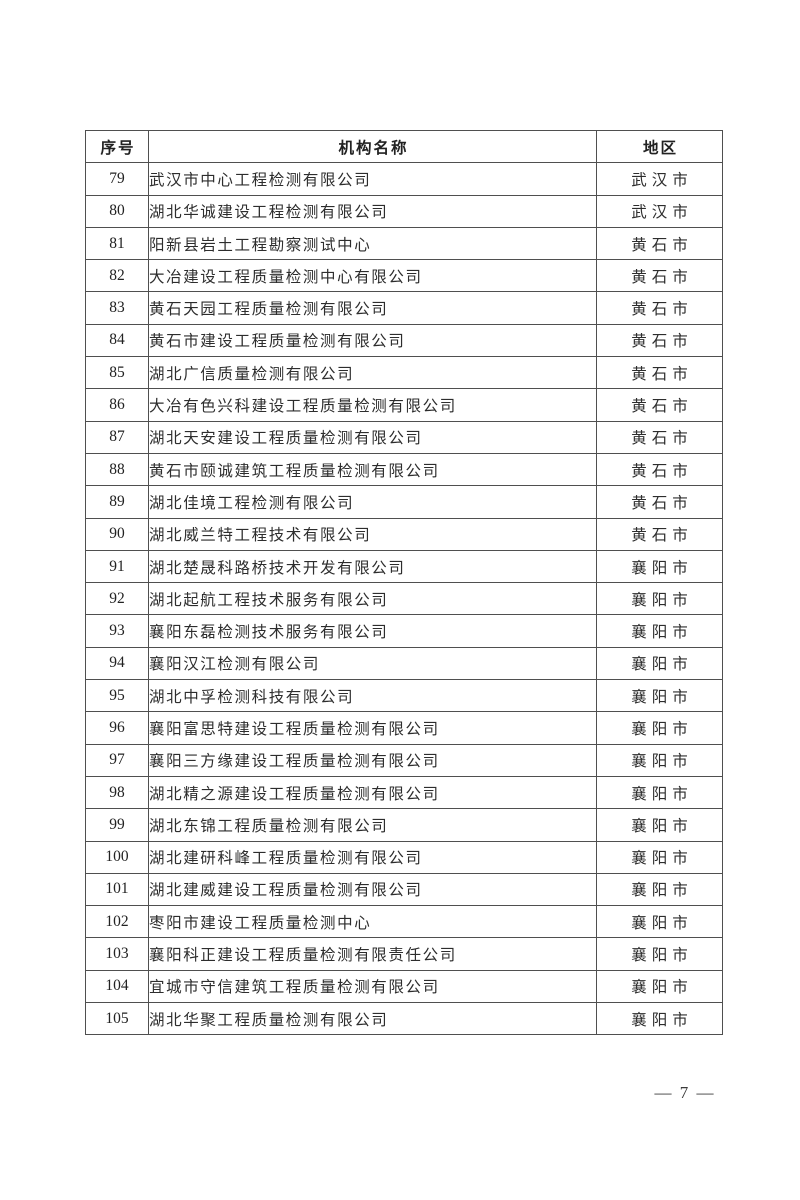  I want to click on row-serial-number: 88, so click(117, 469).